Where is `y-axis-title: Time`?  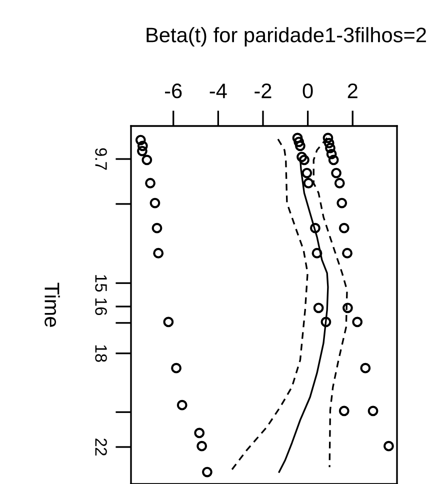 y-axis-title: Time is located at coordinates (52, 304).